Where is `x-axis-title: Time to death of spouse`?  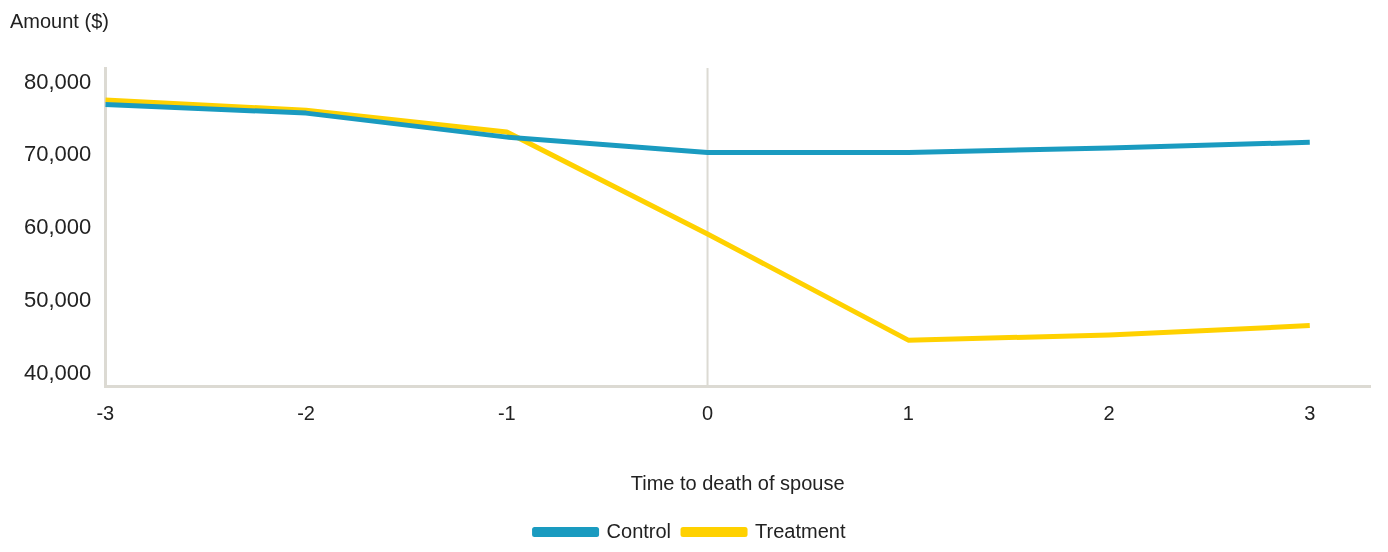
x-axis-title: Time to death of spouse is located at coordinates (737, 482).